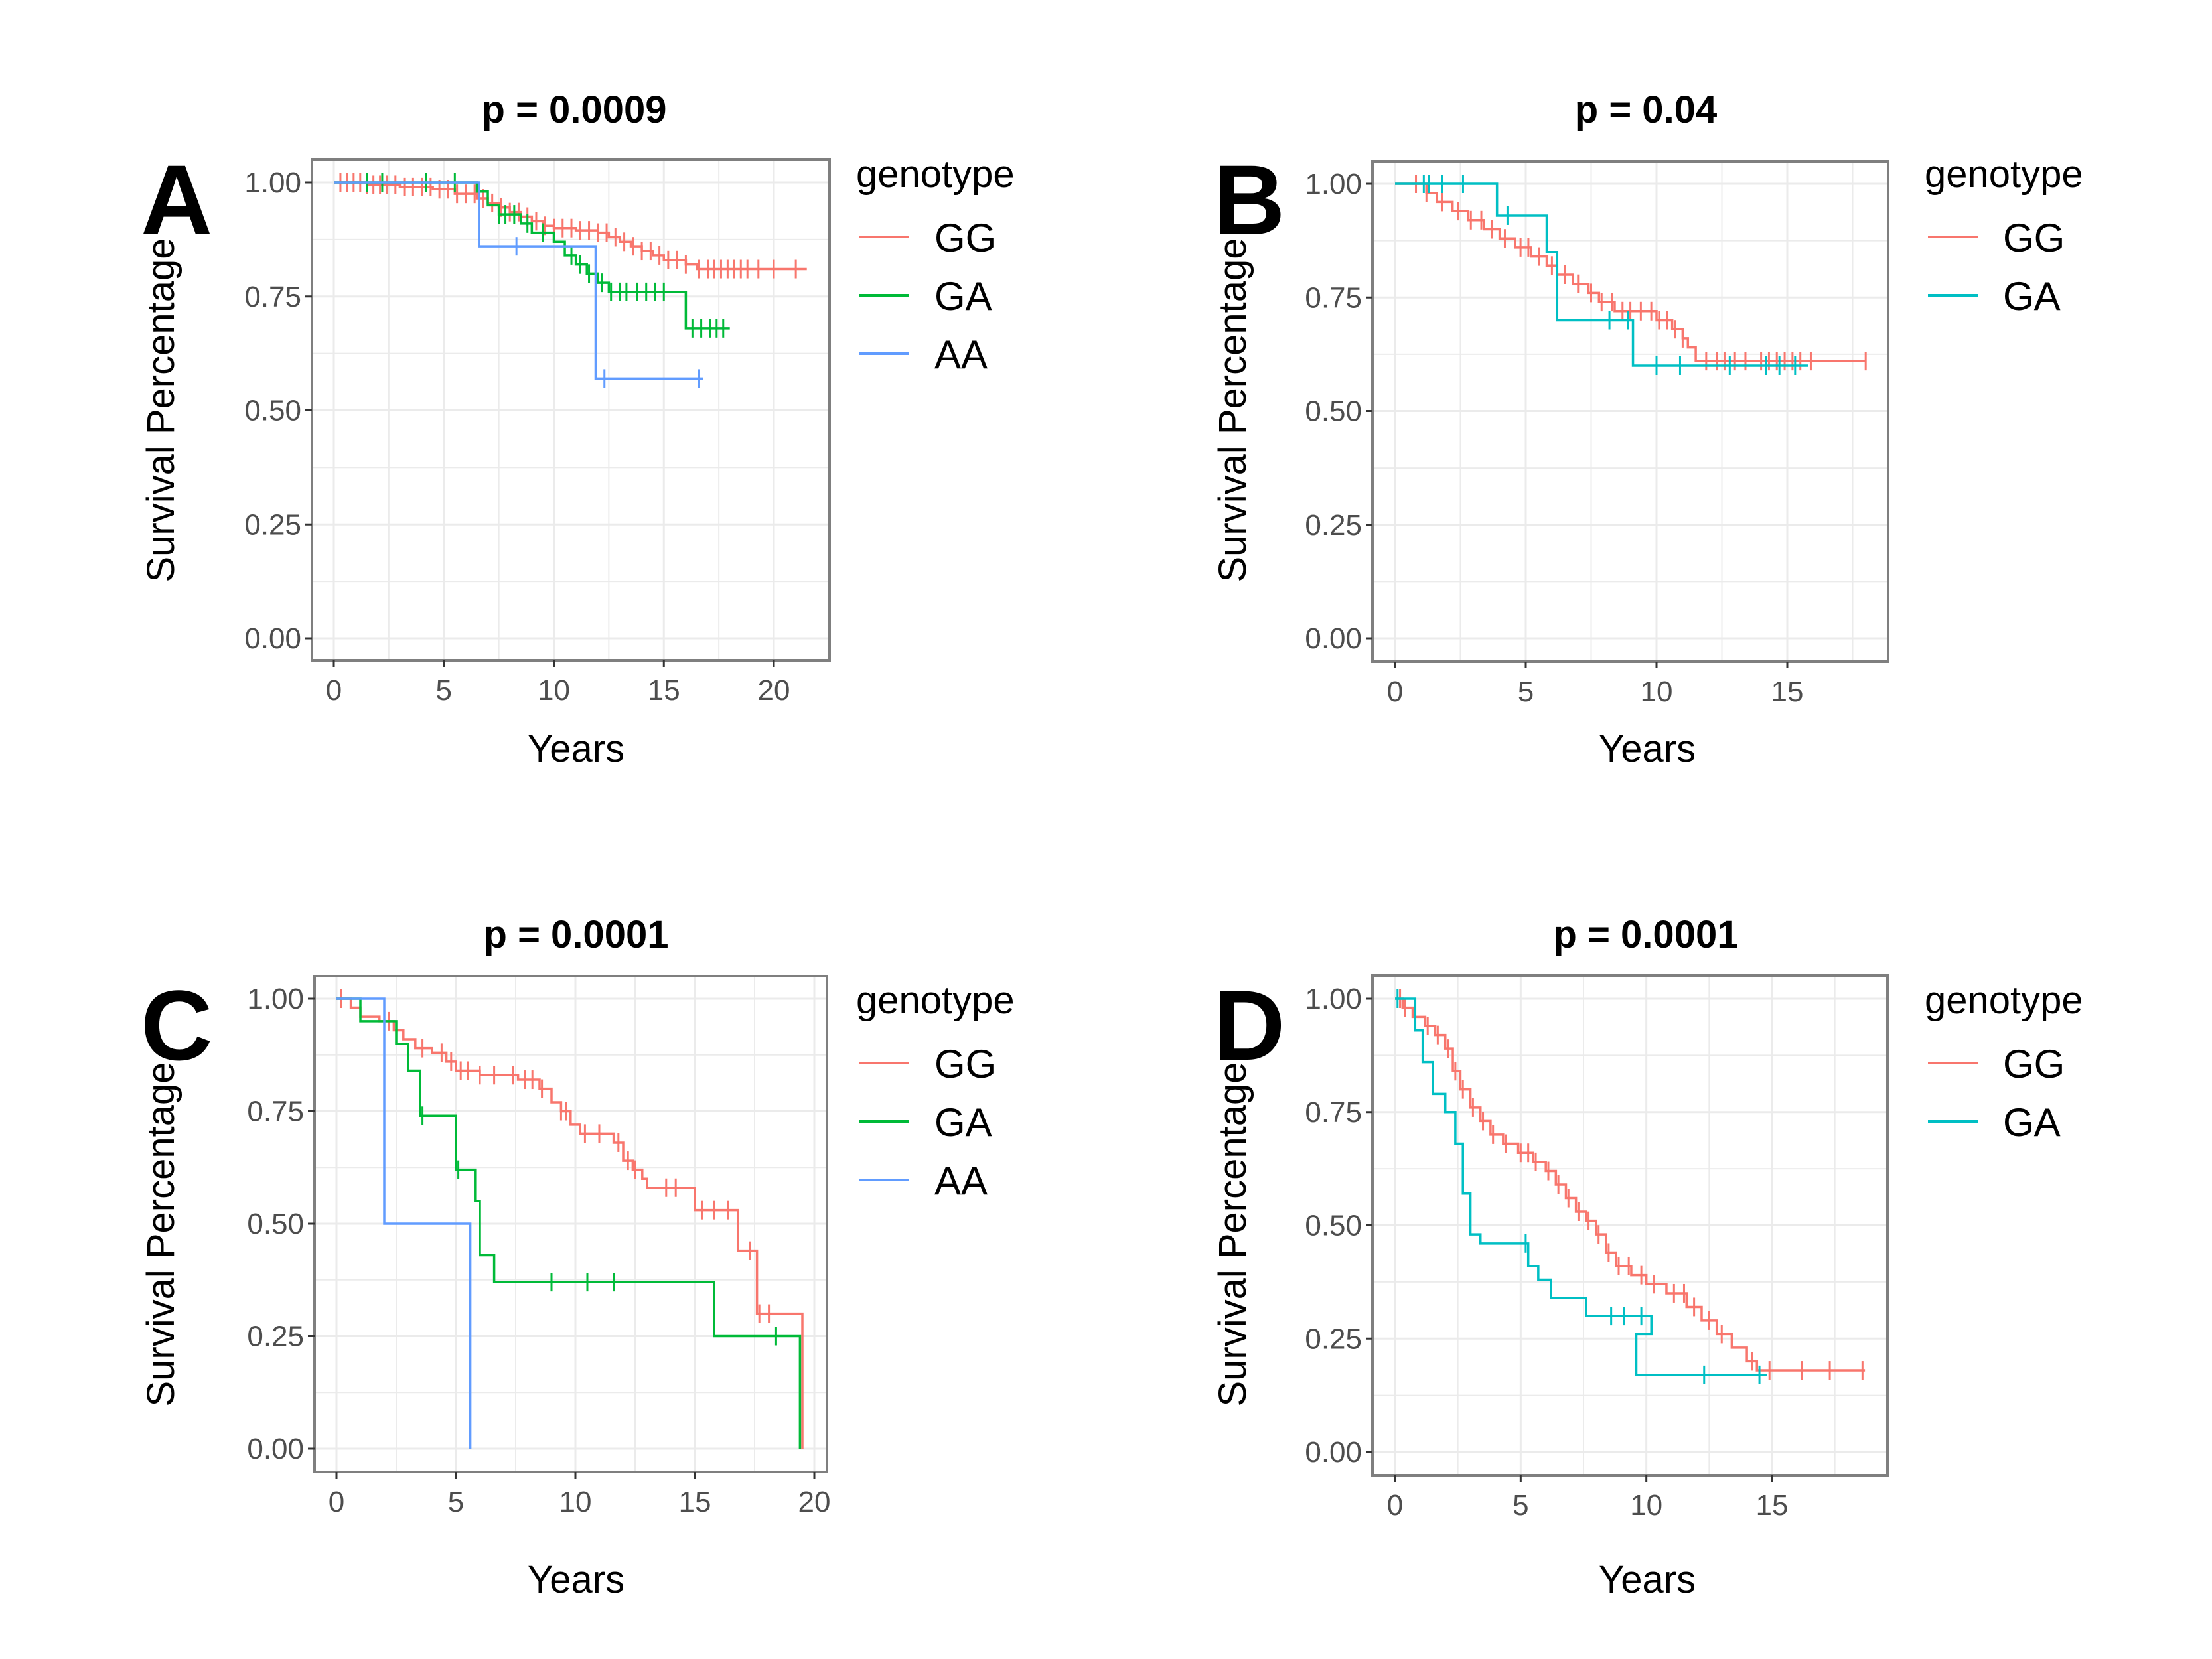 This screenshot has width=2212, height=1659. Describe the element at coordinates (177, 1025) in the screenshot. I see `panel-letter: C` at that location.